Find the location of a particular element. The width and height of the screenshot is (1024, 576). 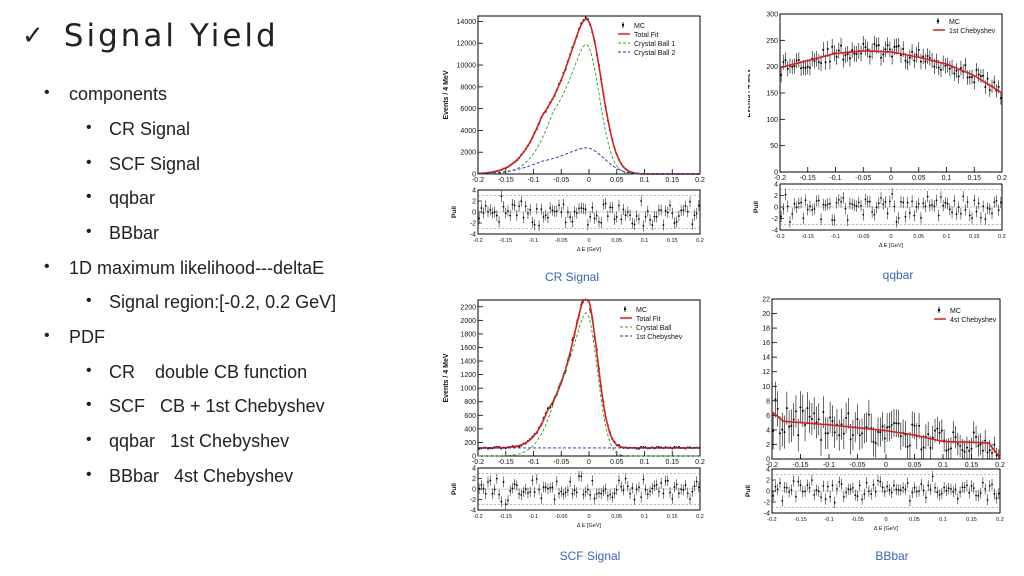

legend-label: Total Fit is located at coordinates (648, 319).